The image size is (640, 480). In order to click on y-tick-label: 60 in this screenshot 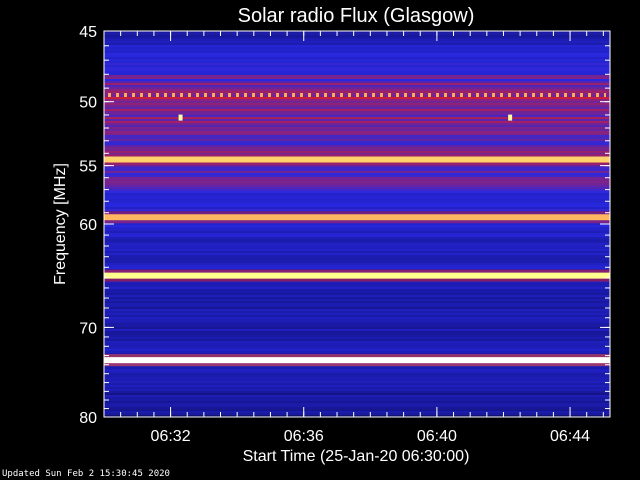, I will do `click(88, 225)`.